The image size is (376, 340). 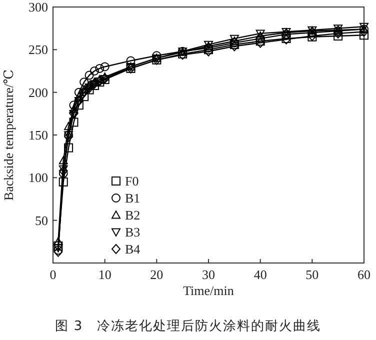 I want to click on legend-label: F0, so click(x=132, y=181).